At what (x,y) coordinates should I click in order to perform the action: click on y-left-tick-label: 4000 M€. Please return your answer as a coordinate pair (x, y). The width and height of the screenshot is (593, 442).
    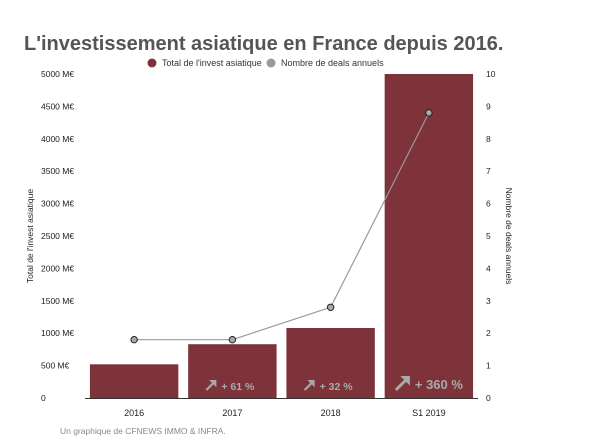
    Looking at the image, I should click on (57, 139).